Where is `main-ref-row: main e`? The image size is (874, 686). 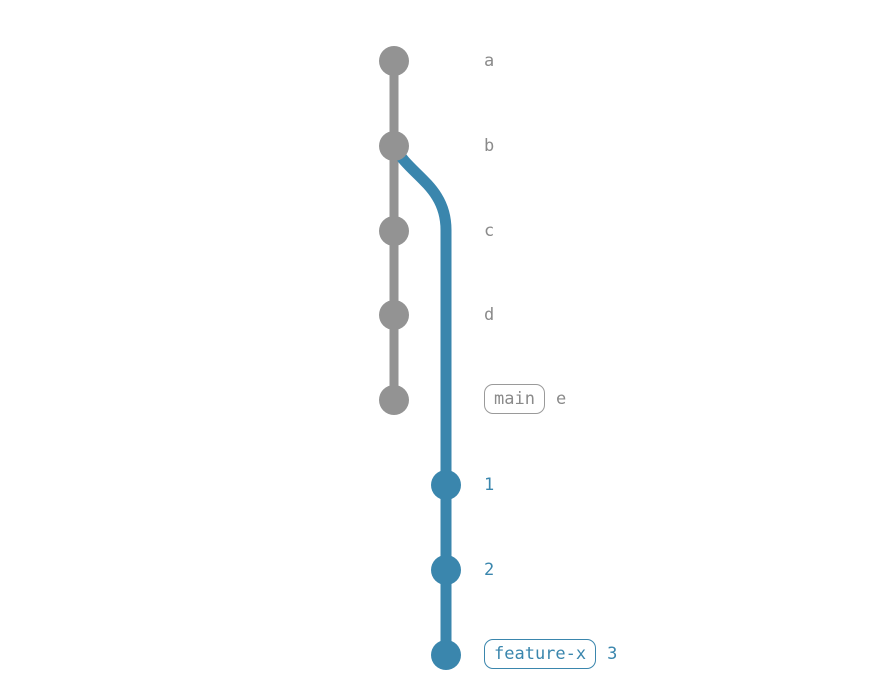
main-ref-row: main e is located at coordinates (525, 399).